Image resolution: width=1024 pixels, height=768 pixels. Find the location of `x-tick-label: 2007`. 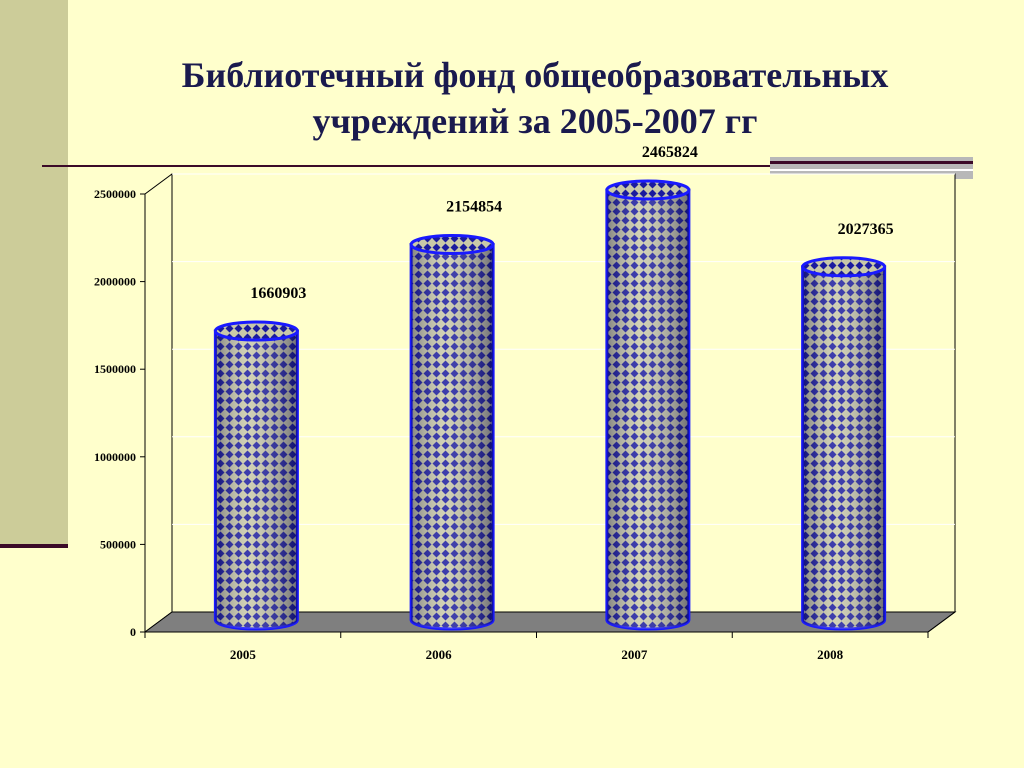

x-tick-label: 2007 is located at coordinates (634, 654).